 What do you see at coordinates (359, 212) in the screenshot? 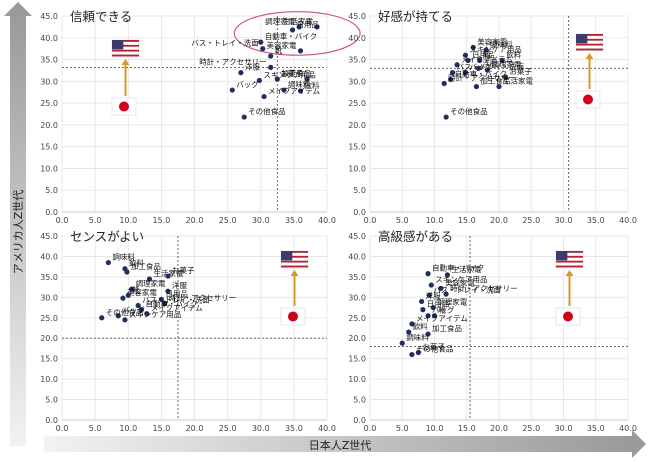
I see `y-tick-label: 0.0` at bounding box center [359, 212].